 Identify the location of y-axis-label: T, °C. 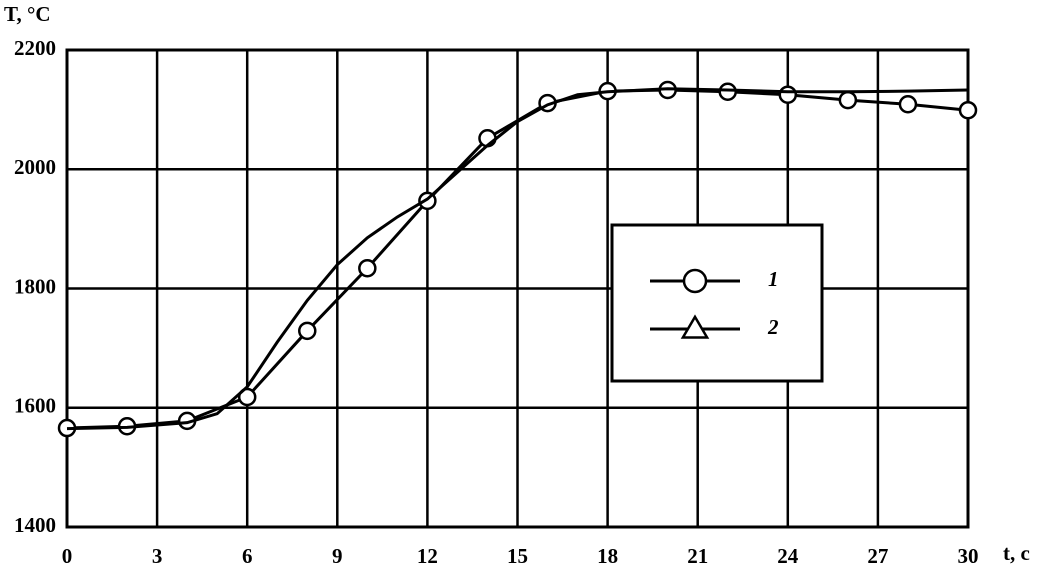
(27, 14).